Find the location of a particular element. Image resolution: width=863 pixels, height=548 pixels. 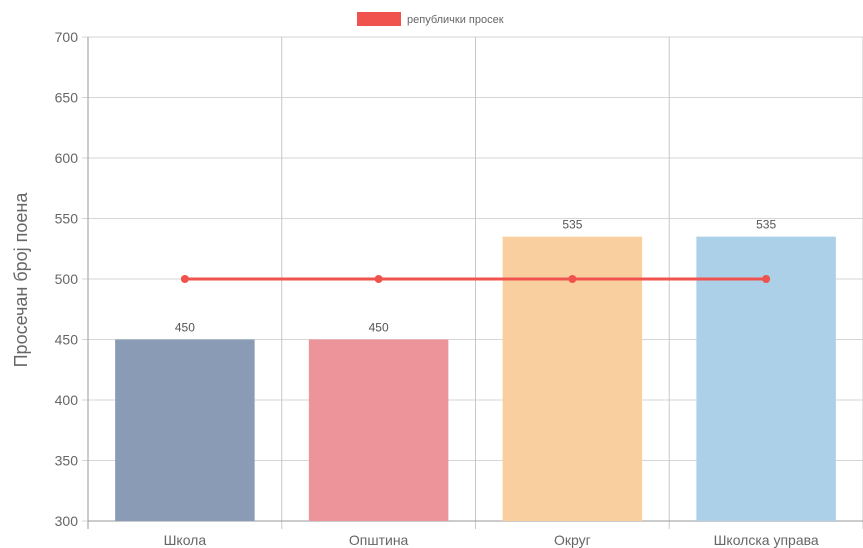

legend: републички просек is located at coordinates (430, 19).